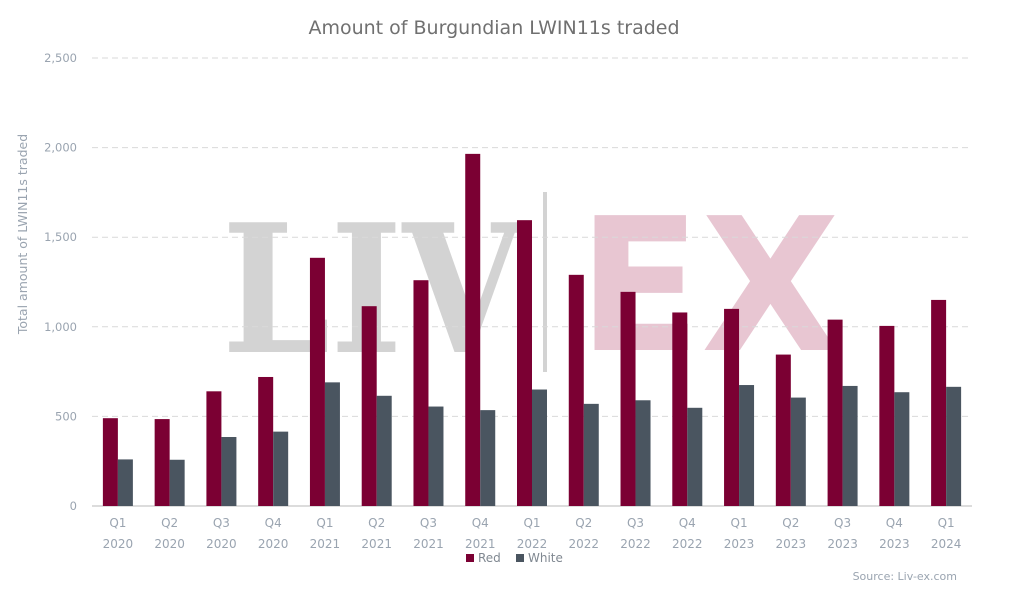 The width and height of the screenshot is (1024, 597). I want to click on watermark-divider, so click(545, 282).